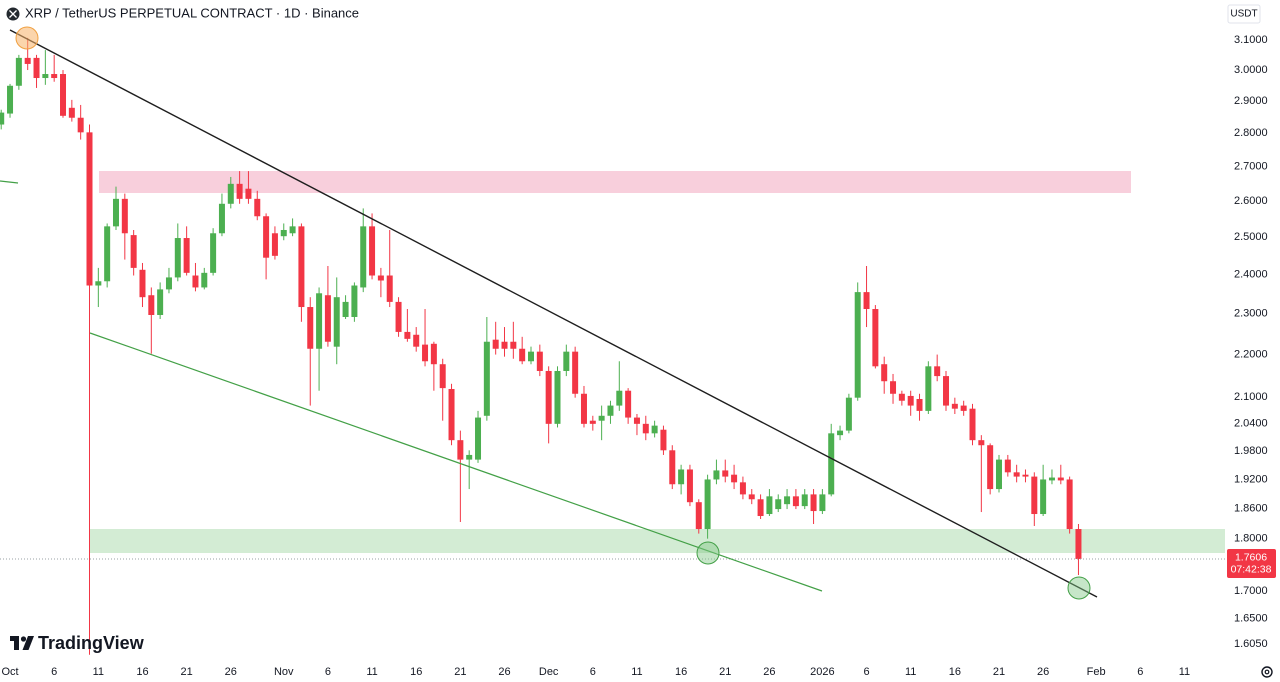 Image resolution: width=1280 pixels, height=682 pixels. What do you see at coordinates (1251, 70) in the screenshot?
I see `y-tick-label: 3.0000` at bounding box center [1251, 70].